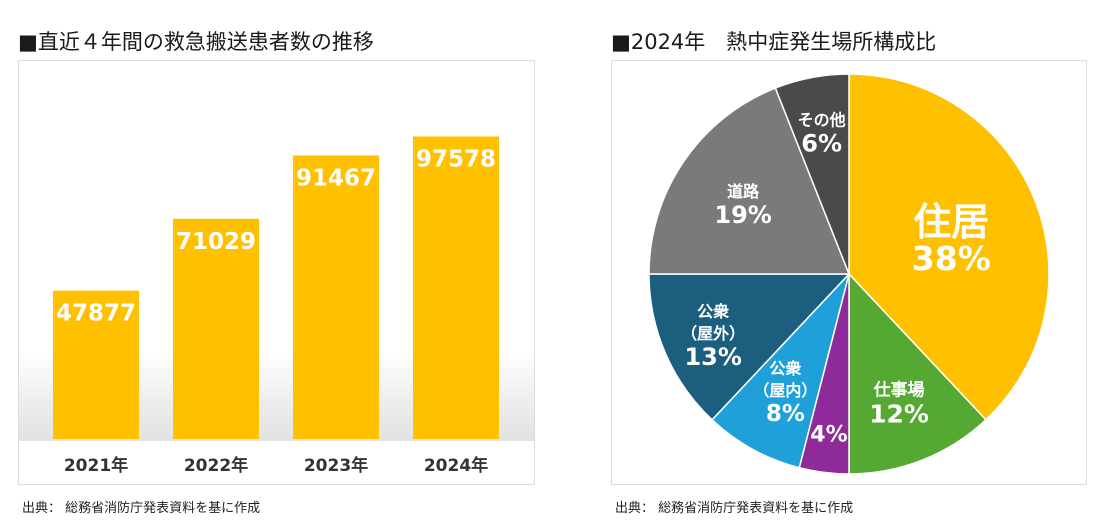 This screenshot has width=1105, height=530. What do you see at coordinates (785, 390) in the screenshot?
I see `pie-slice-label: （屋内）` at bounding box center [785, 390].